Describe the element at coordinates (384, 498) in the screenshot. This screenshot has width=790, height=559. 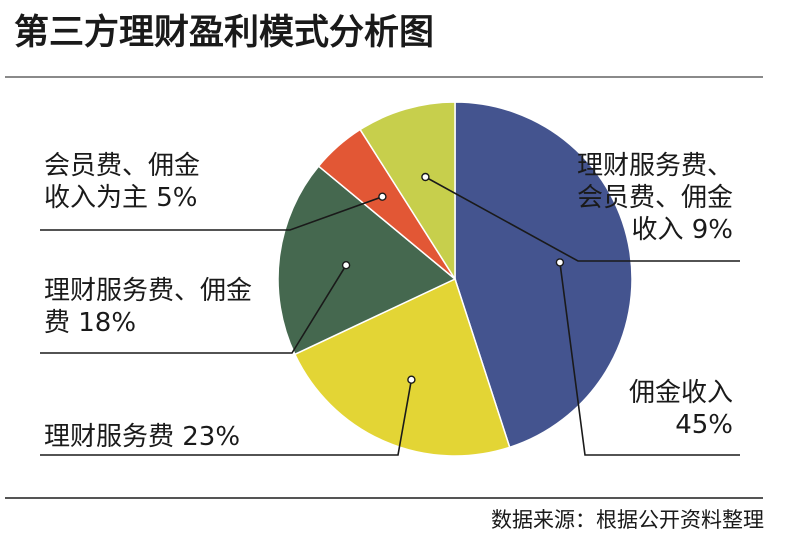
I see `bottom-divider` at that location.